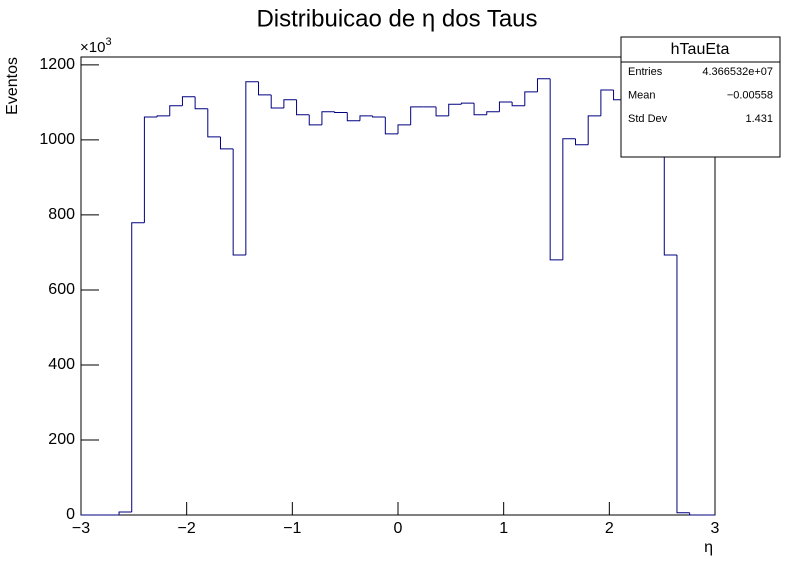 The width and height of the screenshot is (796, 572). What do you see at coordinates (57, 64) in the screenshot?
I see `y-tick-label: 1200` at bounding box center [57, 64].